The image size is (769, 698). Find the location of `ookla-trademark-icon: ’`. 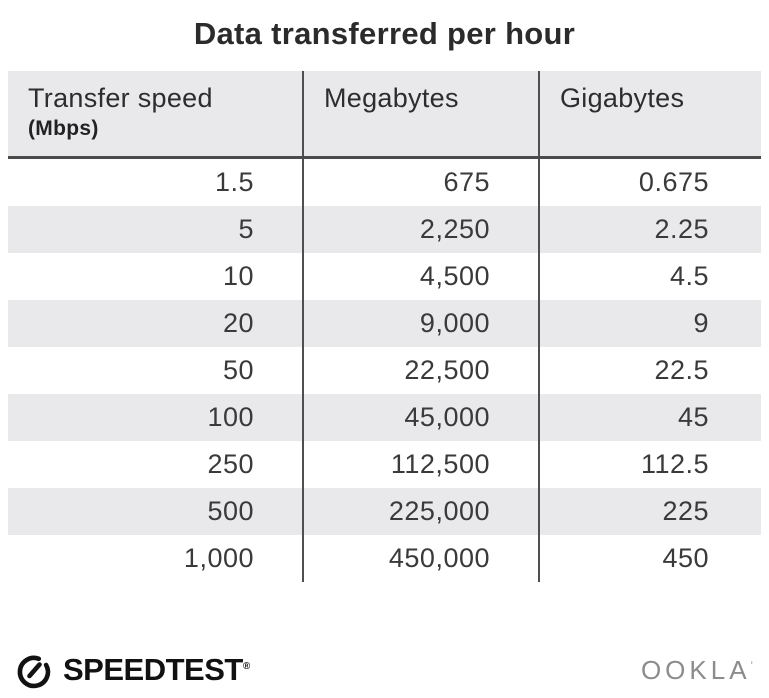

ookla-trademark-icon: ’ is located at coordinates (751, 665).